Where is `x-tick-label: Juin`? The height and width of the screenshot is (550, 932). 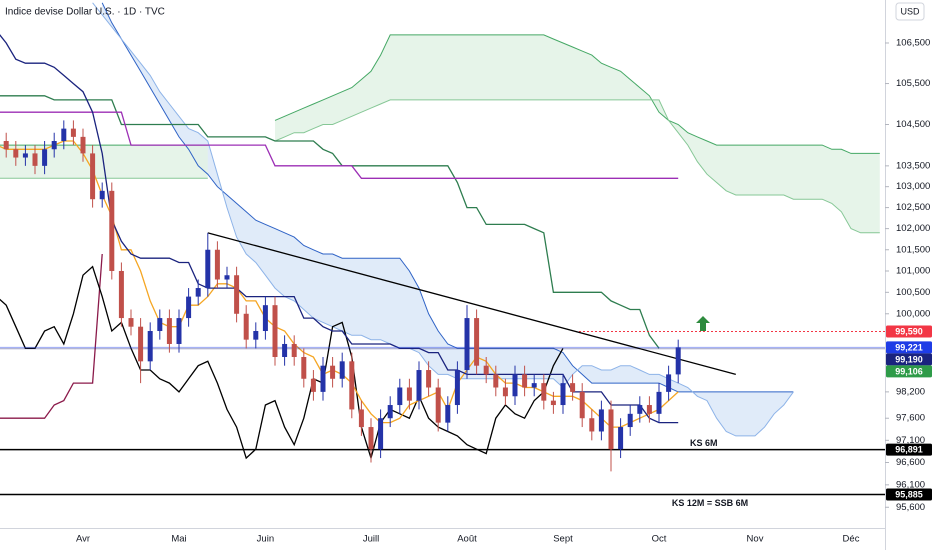
x-tick-label: Juin is located at coordinates (265, 539).